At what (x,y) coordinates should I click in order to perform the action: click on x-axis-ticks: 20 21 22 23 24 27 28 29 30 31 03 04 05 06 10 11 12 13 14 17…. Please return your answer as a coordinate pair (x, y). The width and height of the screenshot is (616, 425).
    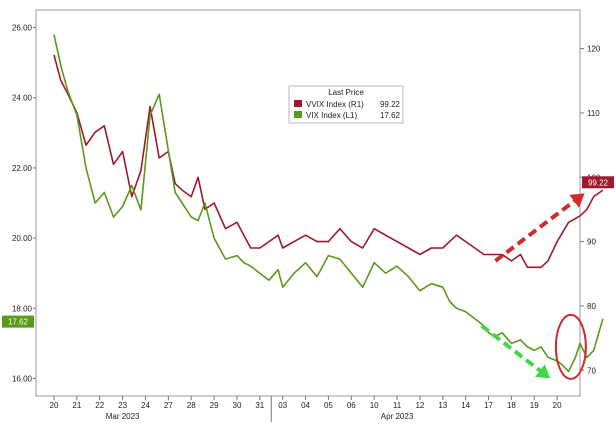
    Looking at the image, I should click on (306, 409).